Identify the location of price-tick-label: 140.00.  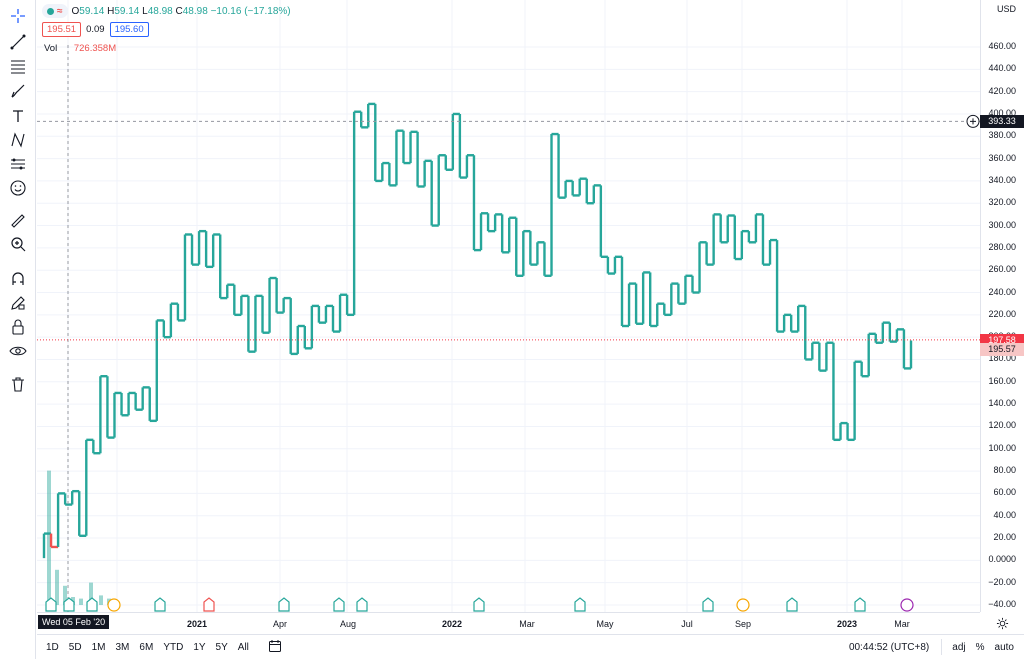
(1002, 403).